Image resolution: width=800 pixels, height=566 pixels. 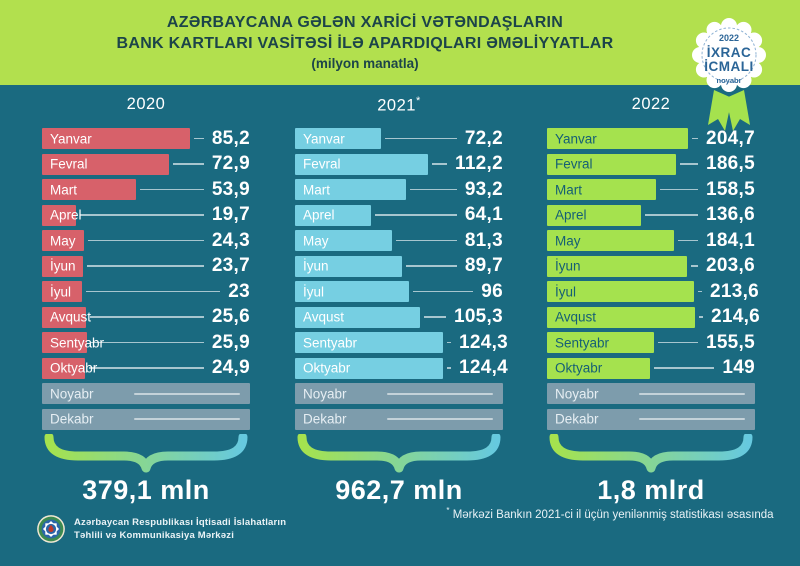 I want to click on year-asterisk: *, so click(x=418, y=101).